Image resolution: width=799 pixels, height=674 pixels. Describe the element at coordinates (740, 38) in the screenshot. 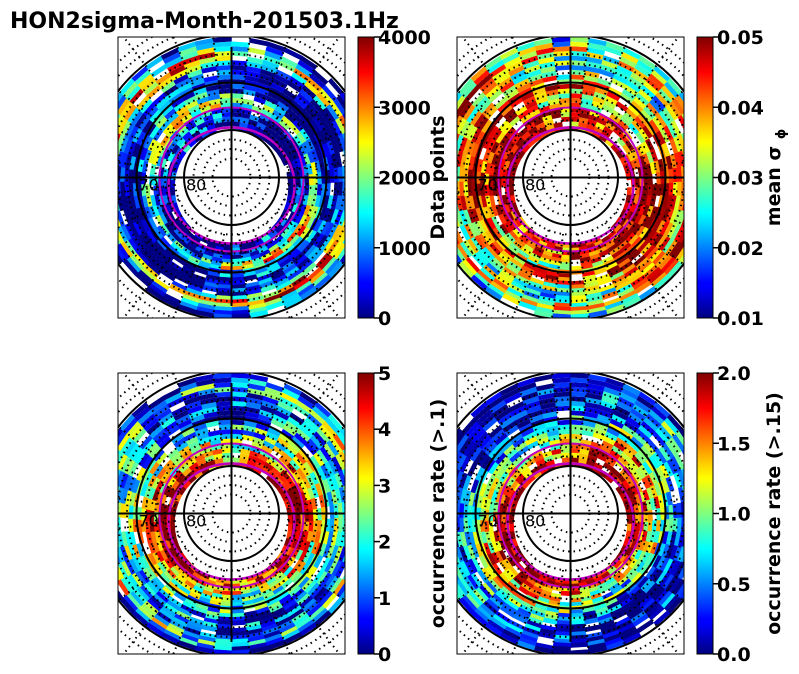

I see `colorbar-tick-label: 0.05` at that location.